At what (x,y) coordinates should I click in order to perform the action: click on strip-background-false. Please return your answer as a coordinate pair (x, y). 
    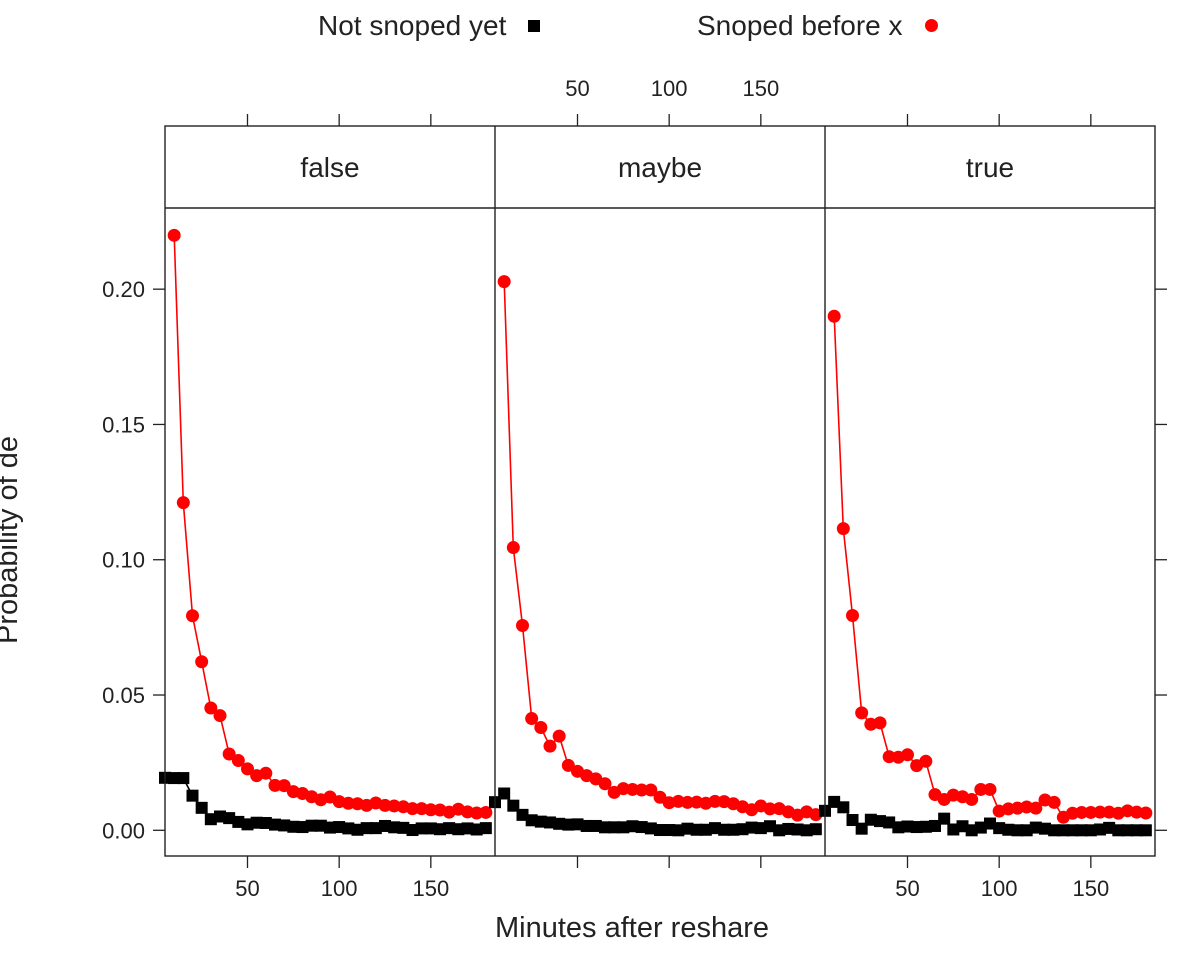
    Looking at the image, I should click on (330, 167).